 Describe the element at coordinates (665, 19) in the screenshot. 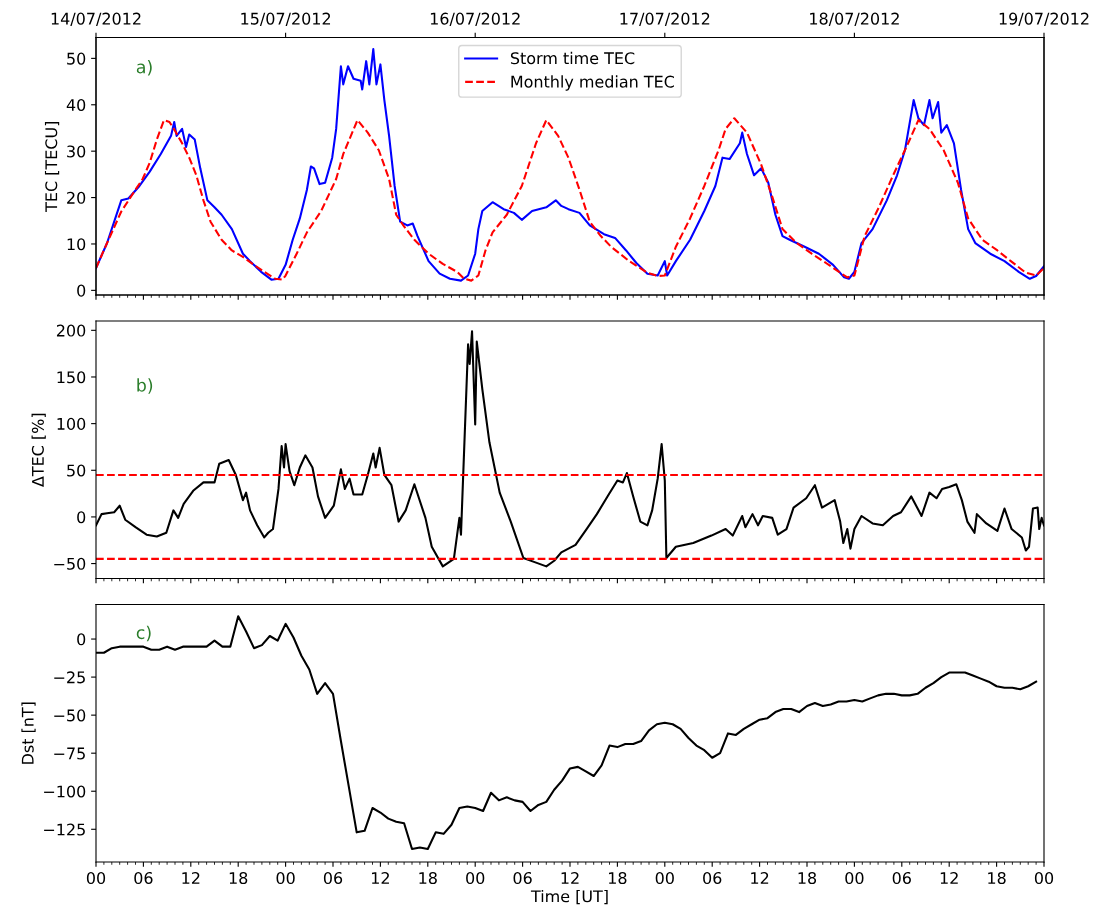

I see `x2-tick-label: 17/07/2012` at that location.